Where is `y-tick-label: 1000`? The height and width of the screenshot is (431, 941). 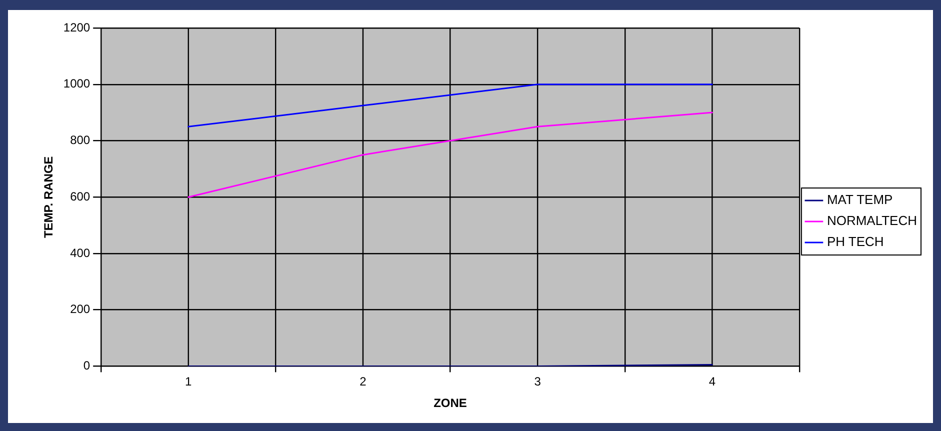 y-tick-label: 1000 is located at coordinates (76, 83).